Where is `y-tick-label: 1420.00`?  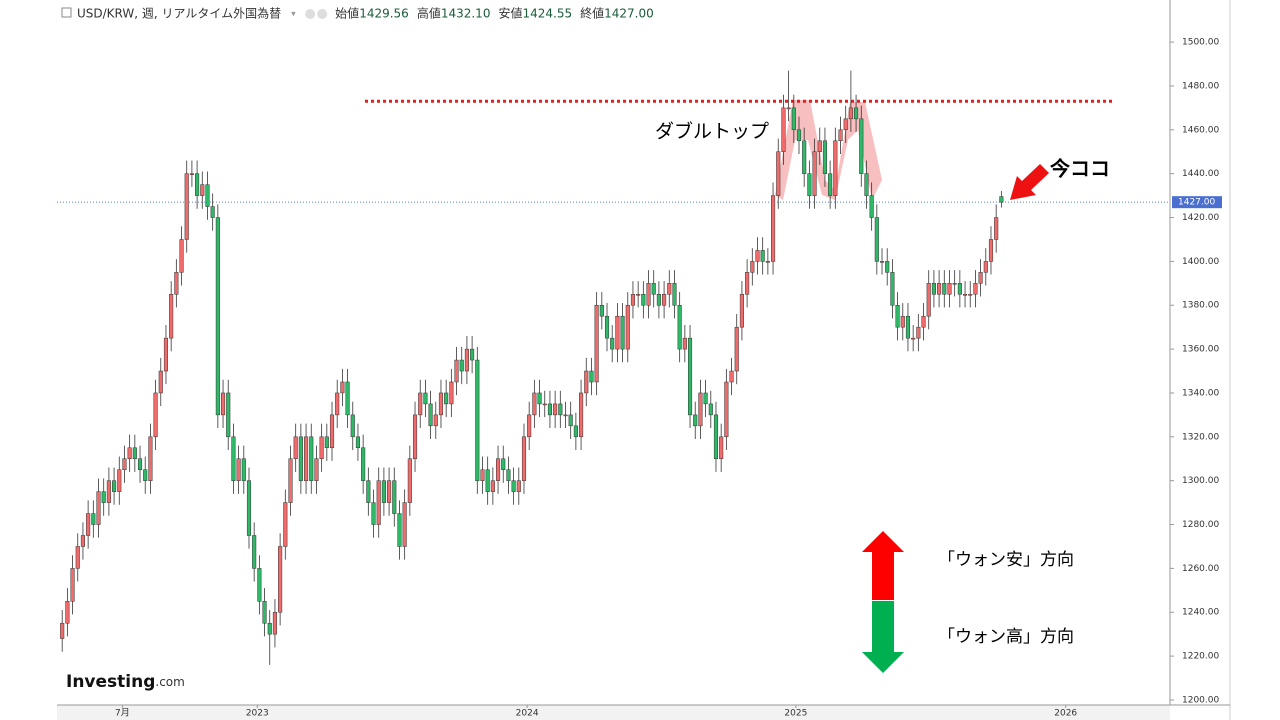
y-tick-label: 1420.00 is located at coordinates (1200, 218).